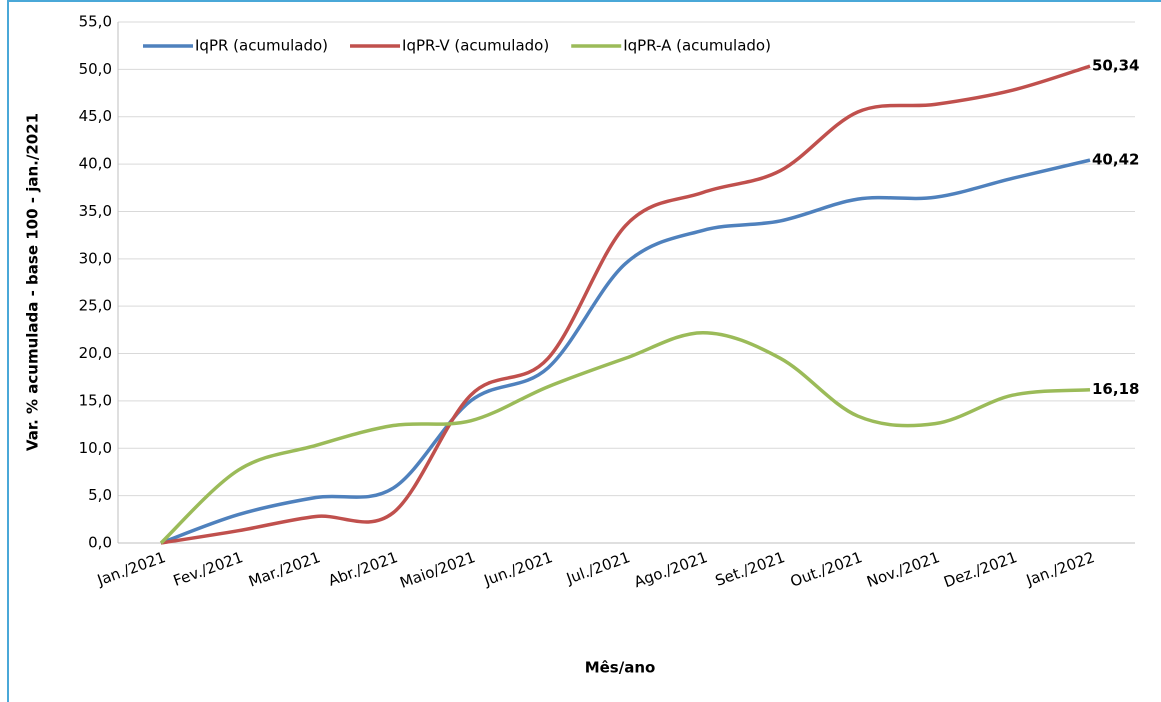  Describe the element at coordinates (437, 570) in the screenshot. I see `x-tick-label: Maio/2021` at that location.